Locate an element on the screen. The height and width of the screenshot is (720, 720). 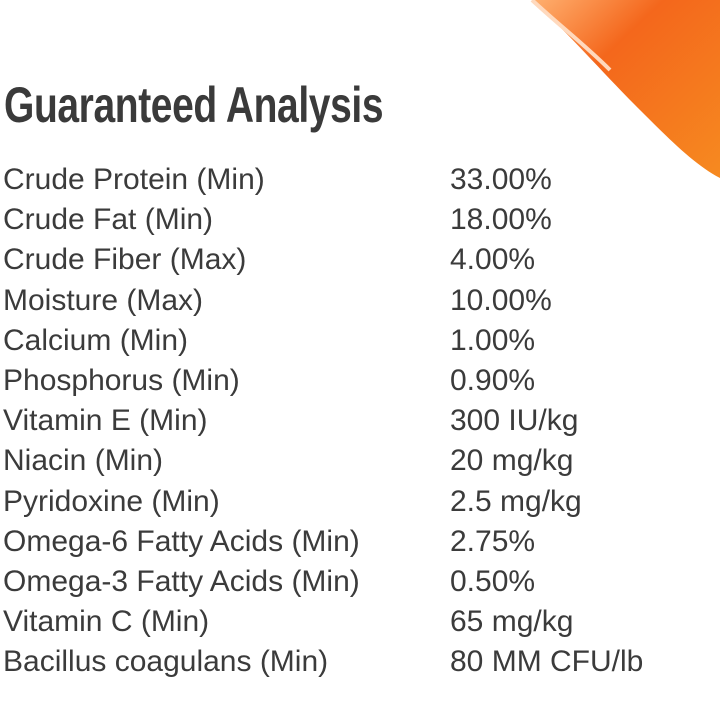
nutrient-label: Crude Fiber (Max) is located at coordinates (125, 260).